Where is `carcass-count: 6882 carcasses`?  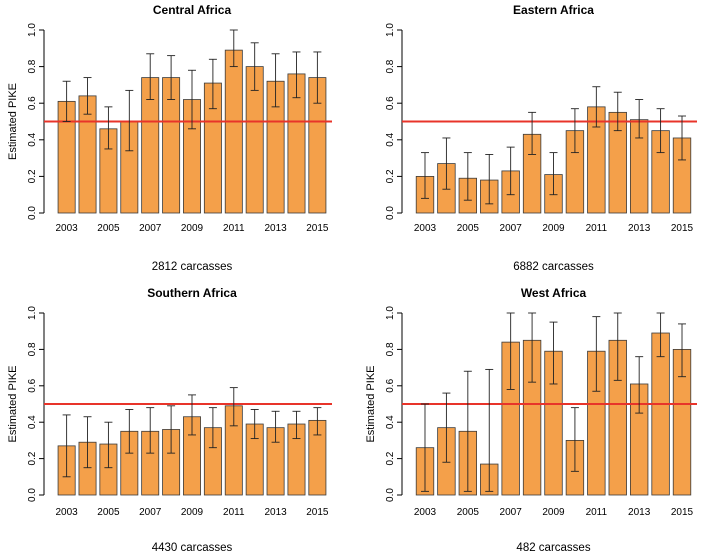 carcass-count: 6882 carcasses is located at coordinates (553, 267).